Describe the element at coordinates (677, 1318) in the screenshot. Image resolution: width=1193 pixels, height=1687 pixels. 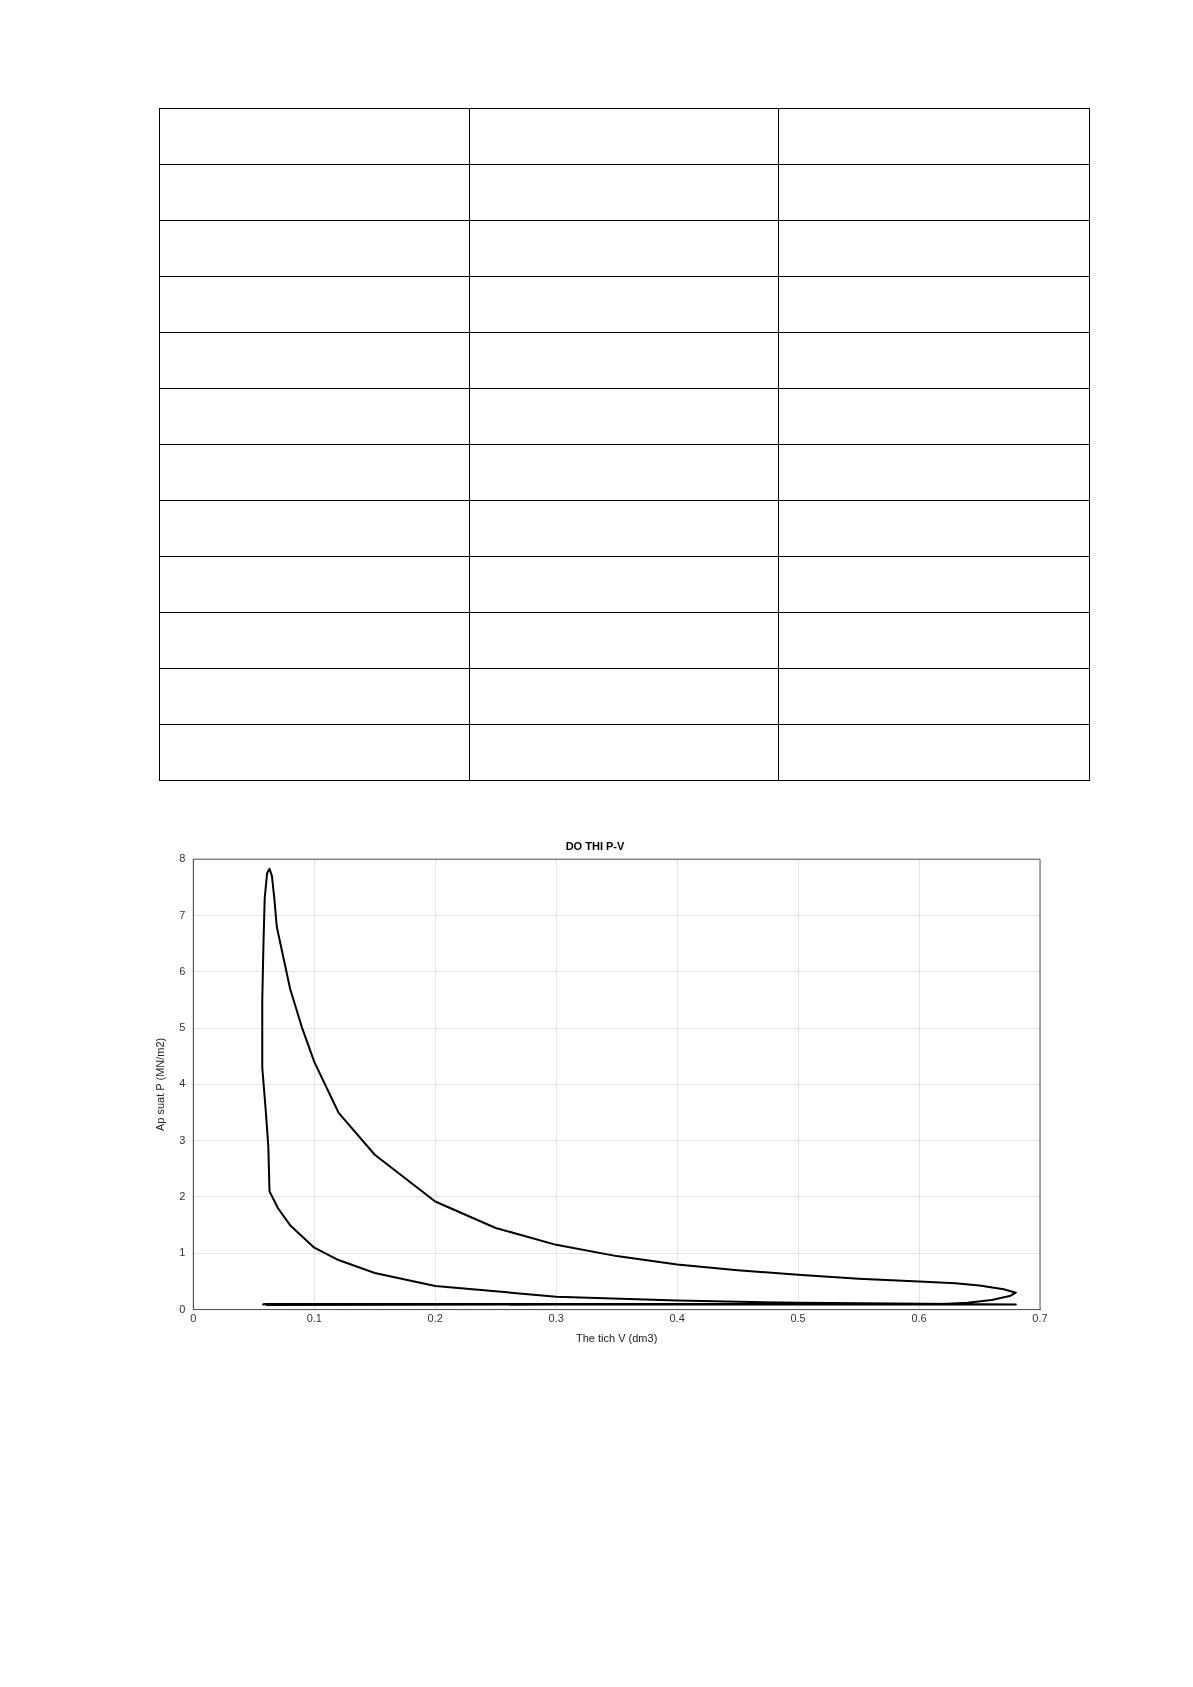
I see `x-tick-label: 0.4` at that location.